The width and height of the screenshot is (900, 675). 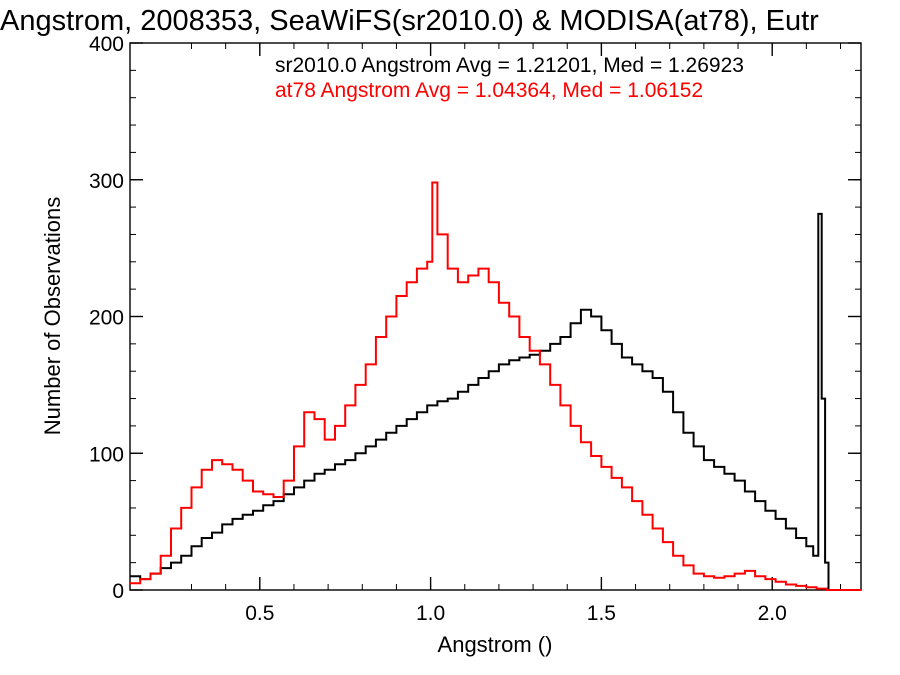 I want to click on x-tick-label: 2.0, so click(x=772, y=613).